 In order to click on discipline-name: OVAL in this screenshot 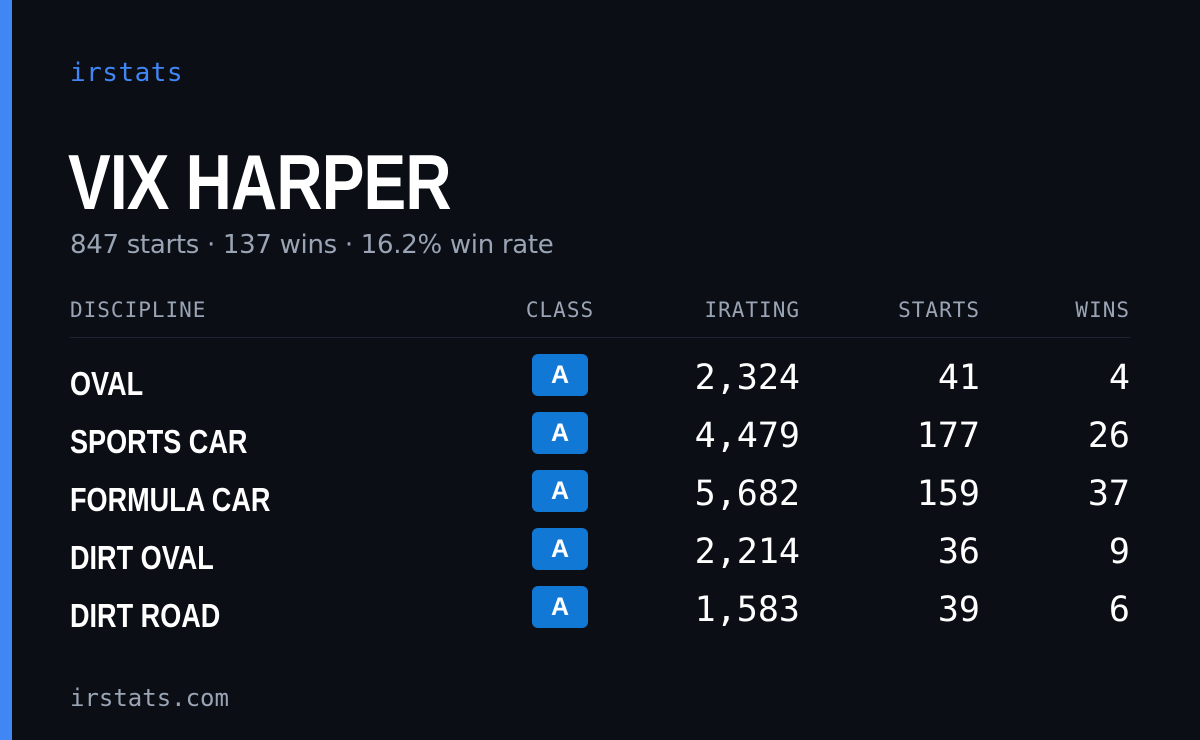, I will do `click(107, 383)`.